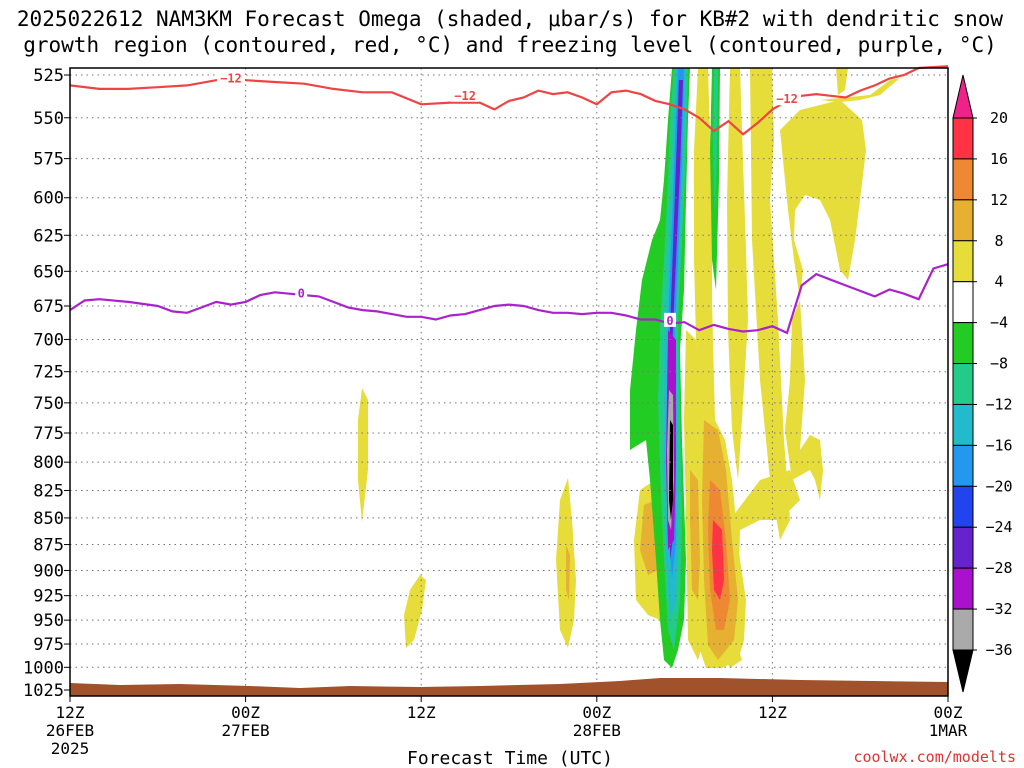  I want to click on y-tick-label: 850, so click(48, 519).